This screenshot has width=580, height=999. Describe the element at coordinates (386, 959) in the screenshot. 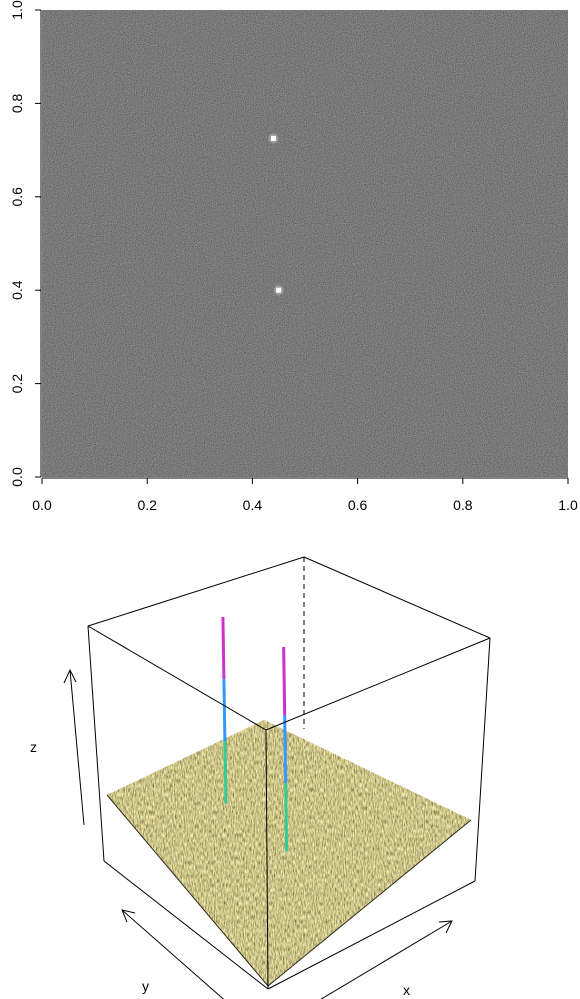

I see `x-axis-arrow` at that location.